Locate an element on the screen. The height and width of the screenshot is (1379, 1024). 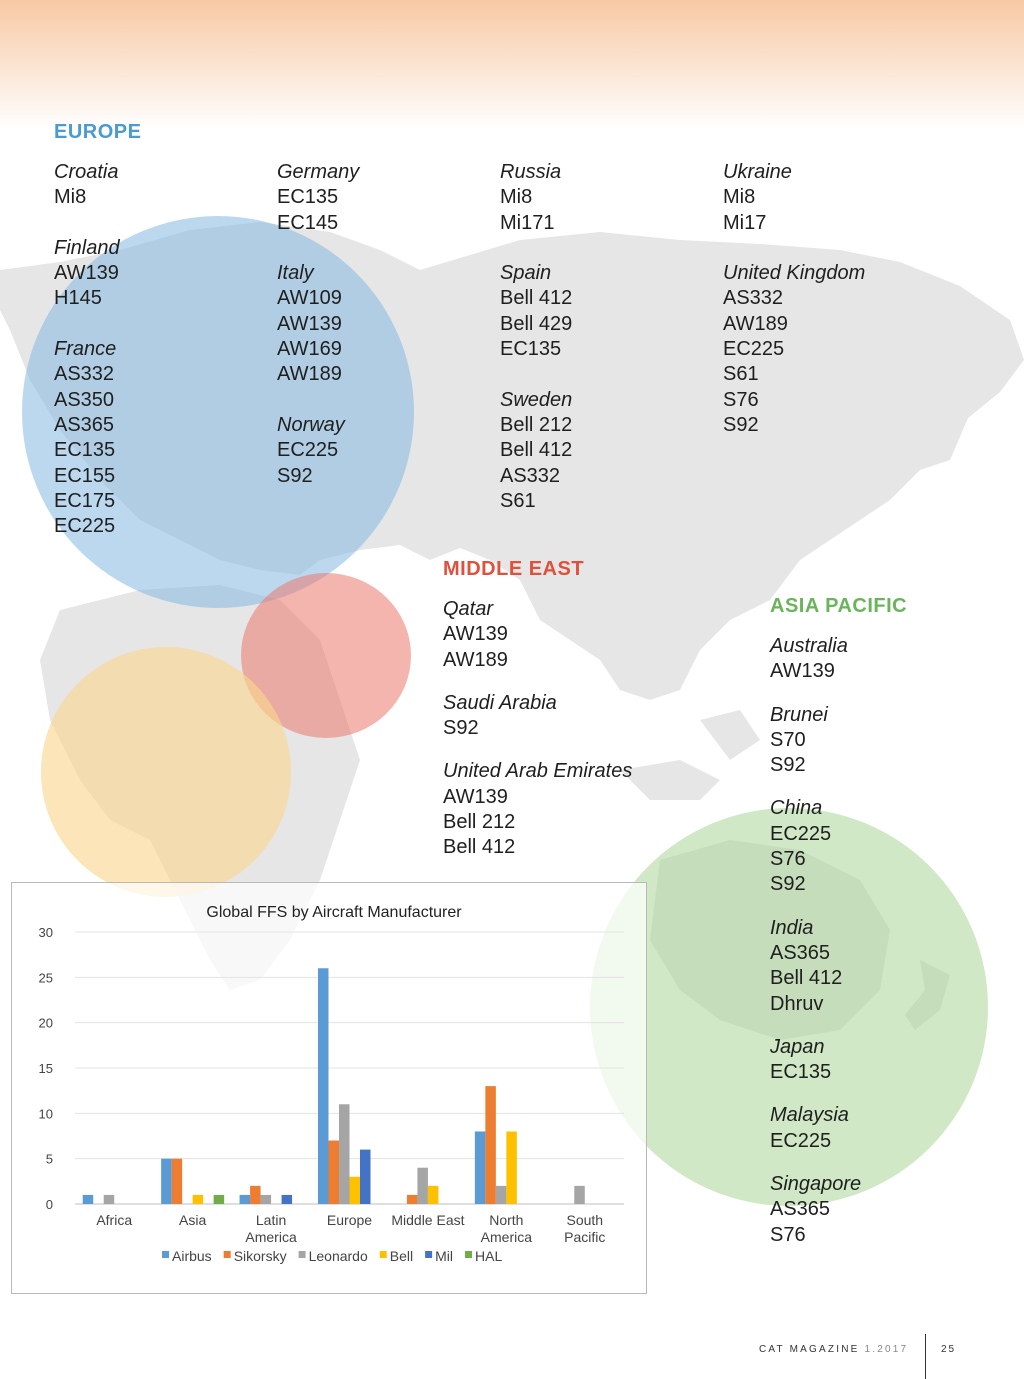
aircraft-model: EC155 is located at coordinates (85, 475).